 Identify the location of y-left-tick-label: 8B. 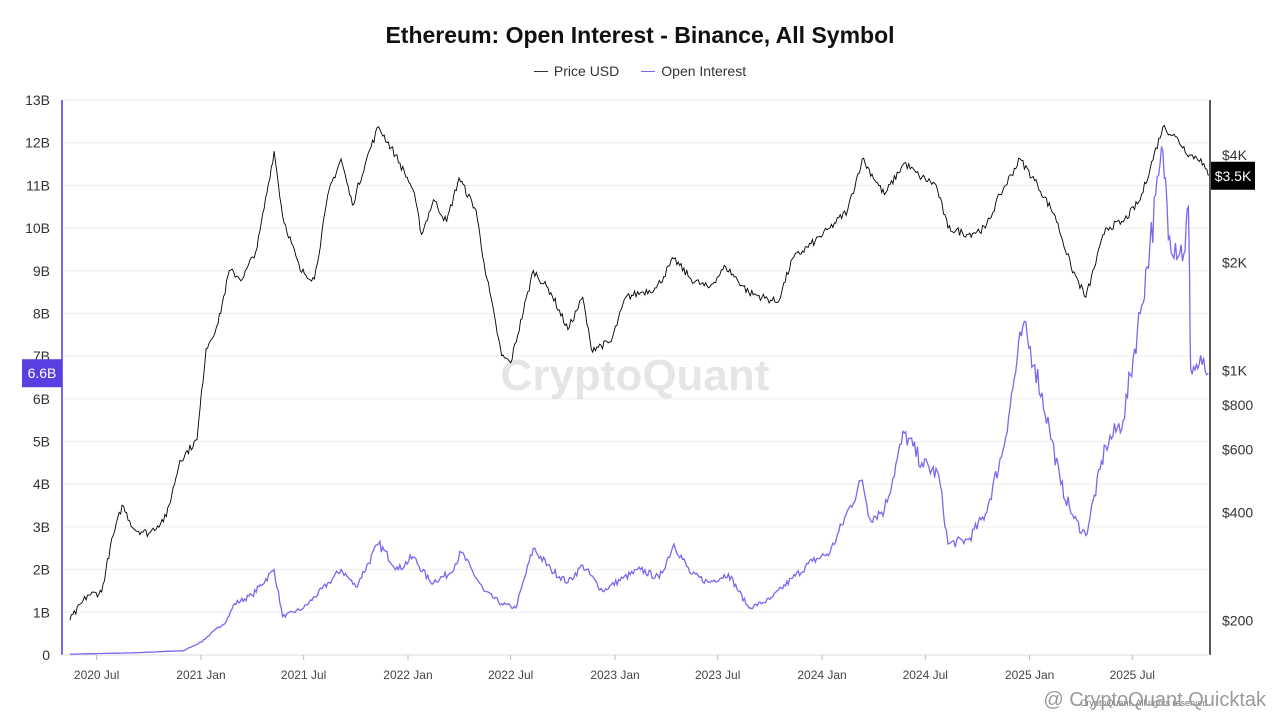
(41, 313).